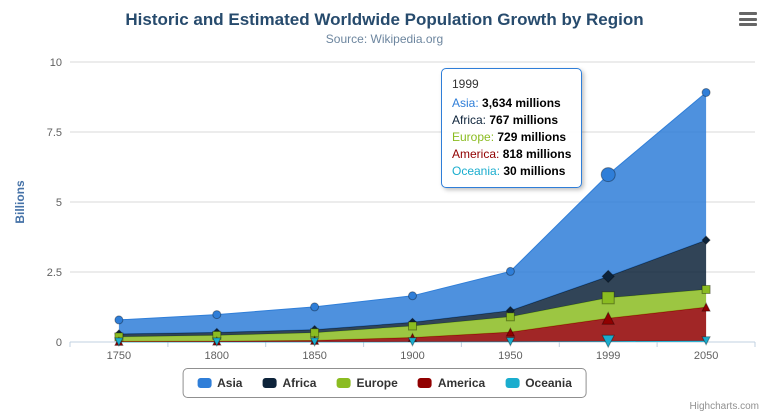 This screenshot has height=416, width=769. What do you see at coordinates (412, 356) in the screenshot?
I see `x-axis-tick-label: 1900` at bounding box center [412, 356].